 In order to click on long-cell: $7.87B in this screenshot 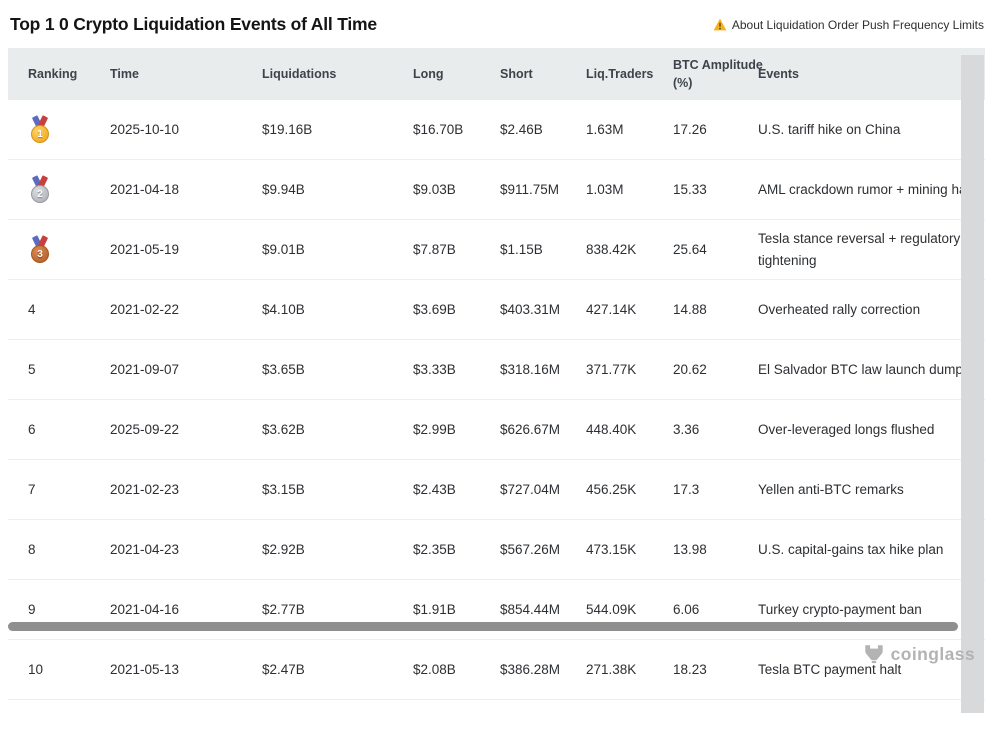, I will do `click(434, 249)`.